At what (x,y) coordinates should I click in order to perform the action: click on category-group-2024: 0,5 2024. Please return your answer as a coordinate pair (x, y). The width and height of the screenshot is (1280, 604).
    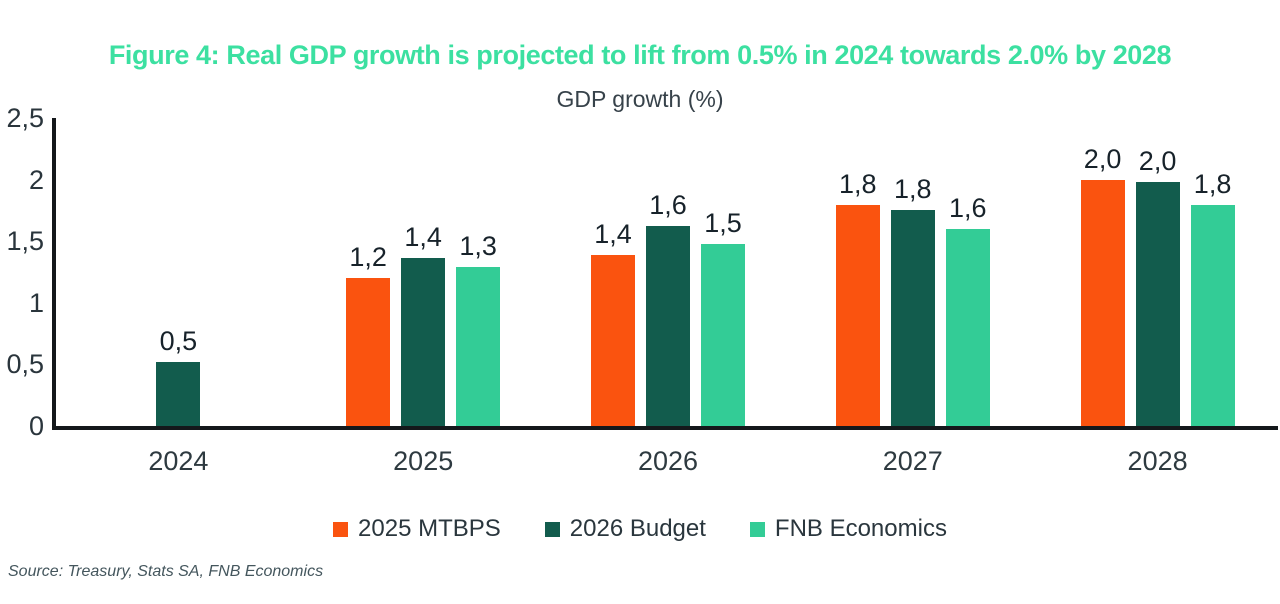
    Looking at the image, I should click on (178, 297).